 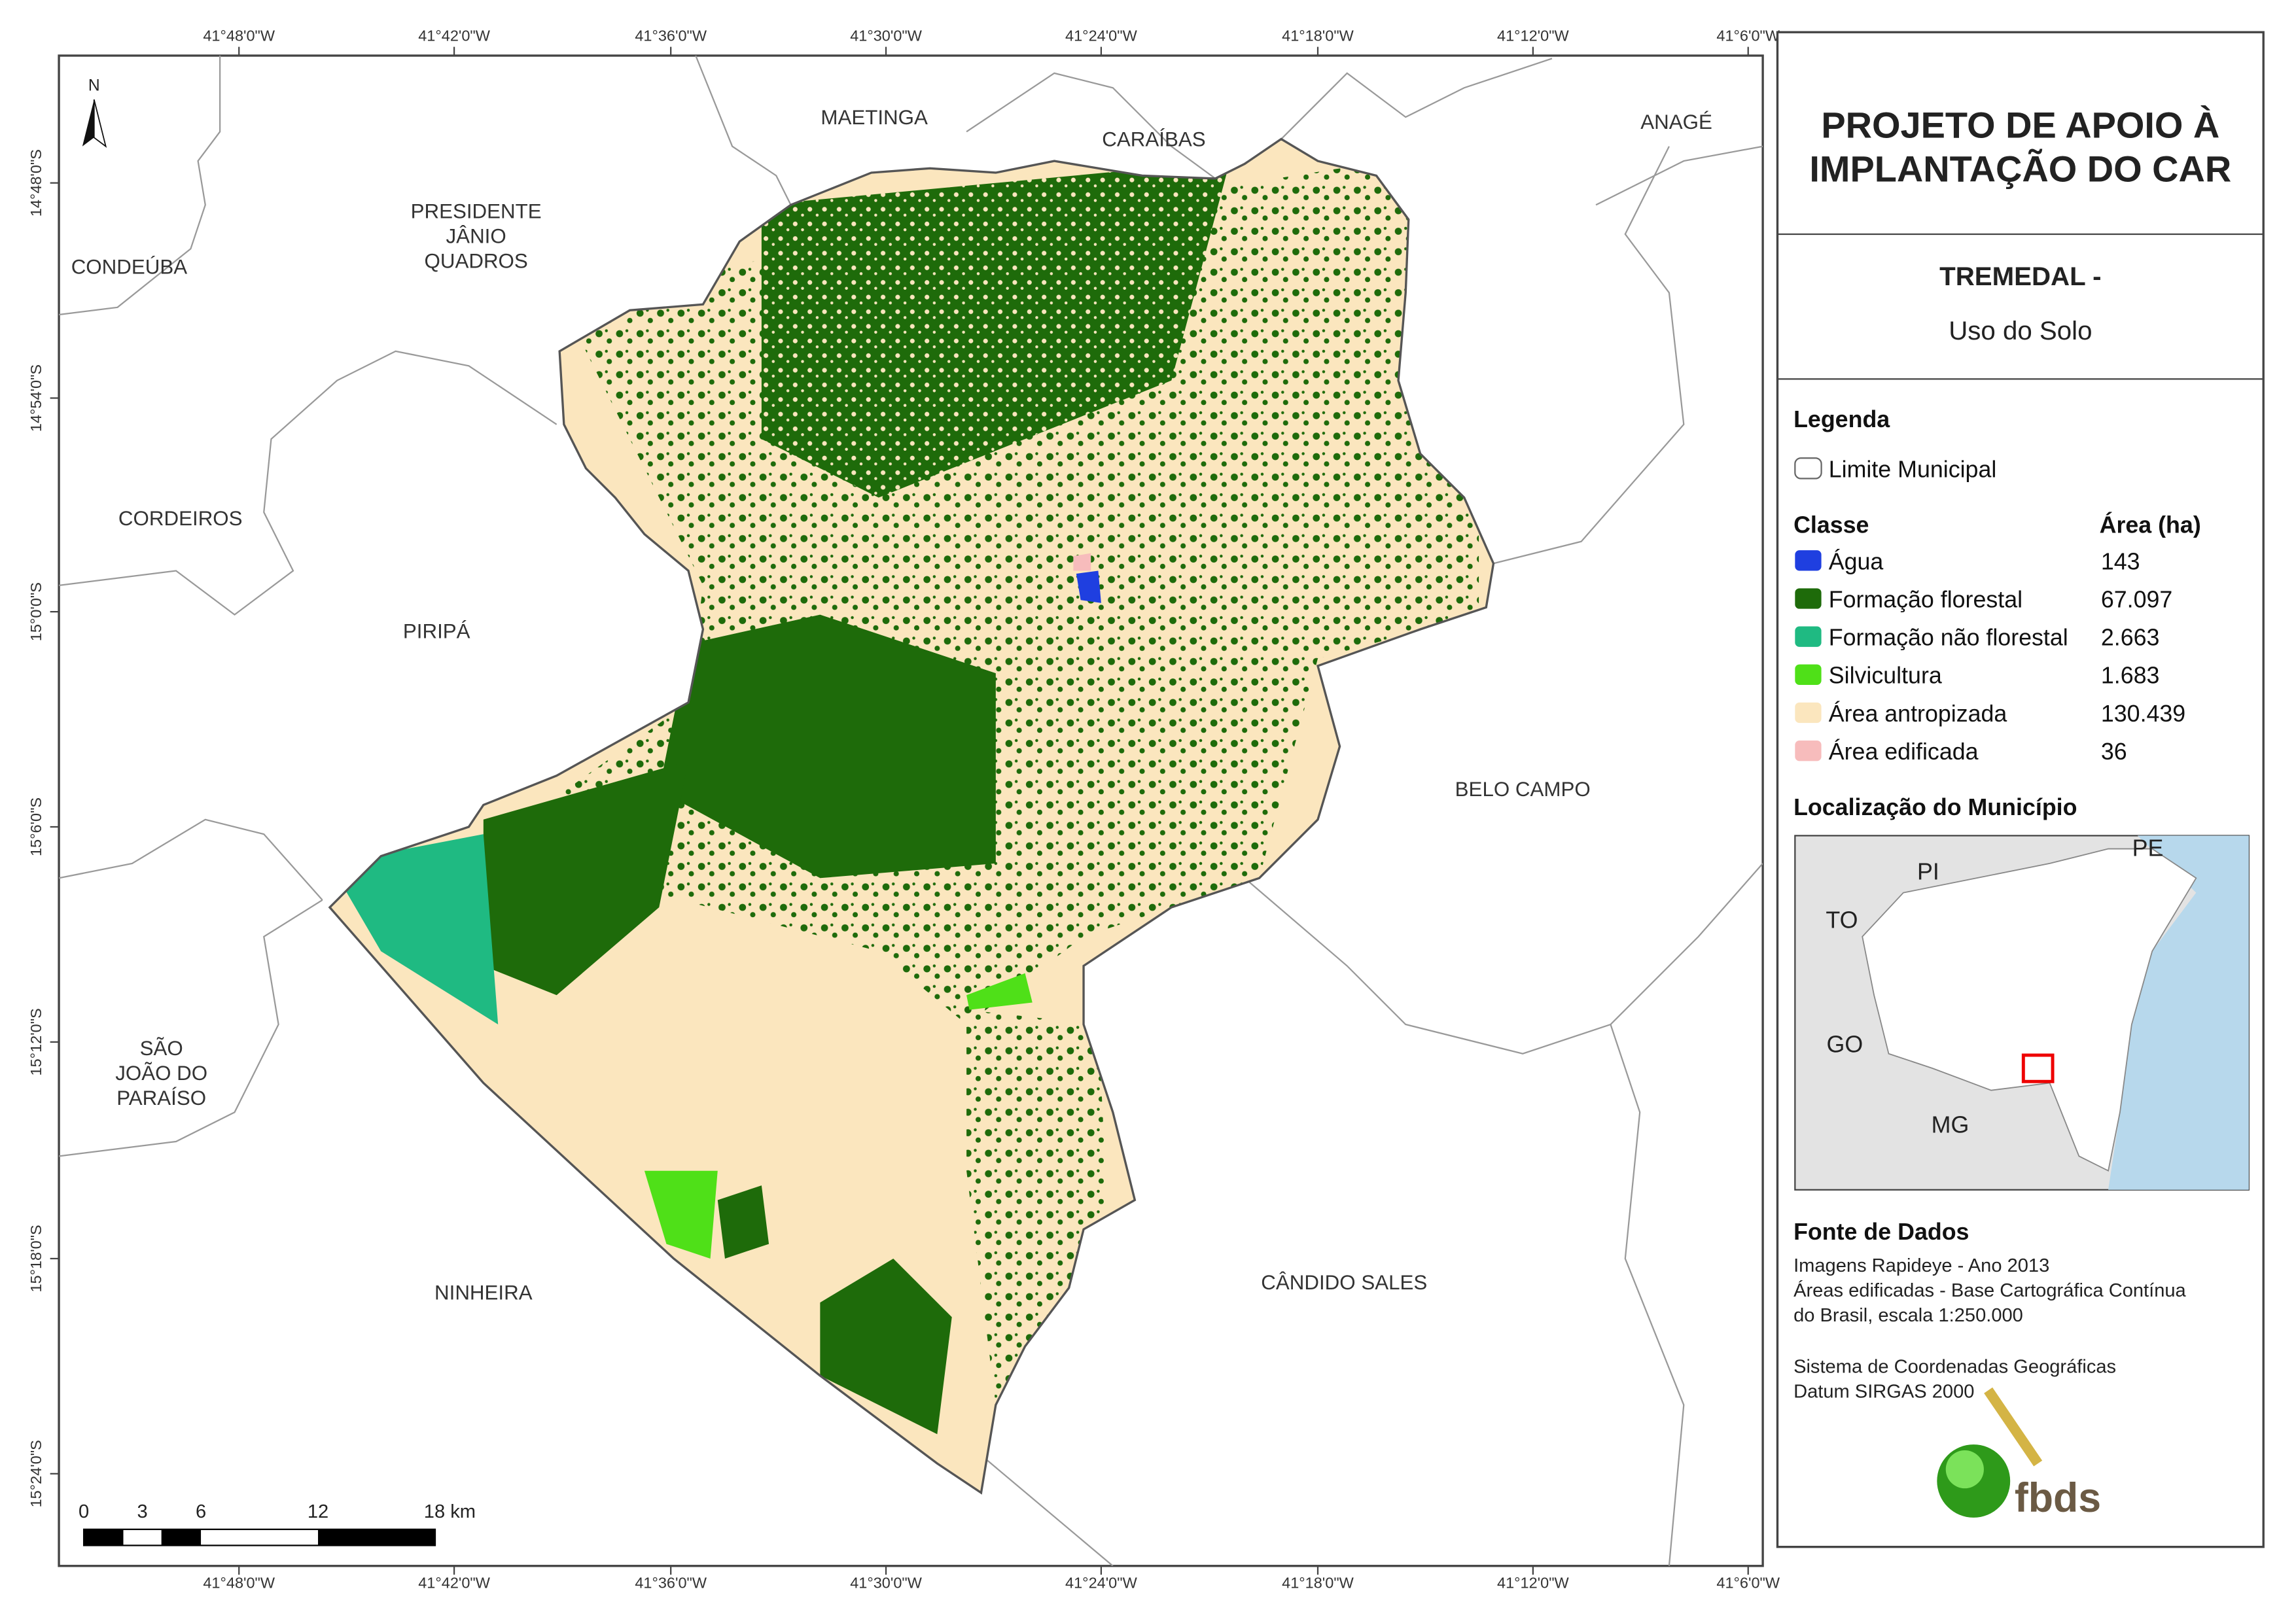 I want to click on legend-label: Formação florestal, so click(x=1925, y=599).